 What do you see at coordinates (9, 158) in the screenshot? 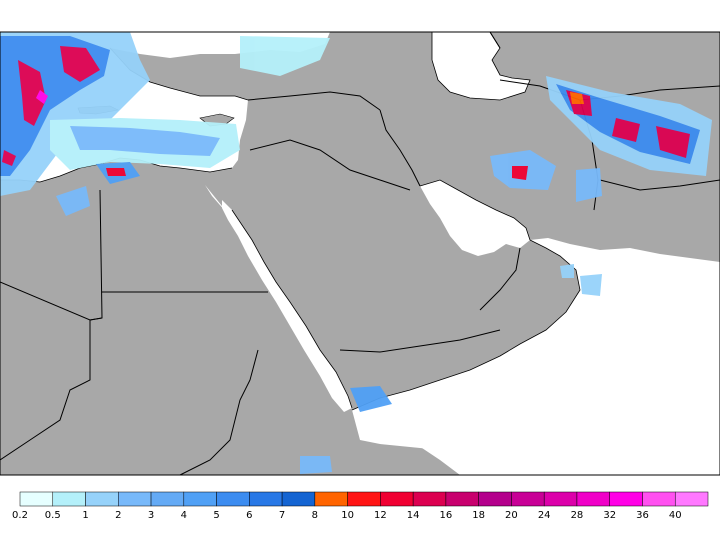
I see `precip-aegean-edge` at bounding box center [9, 158].